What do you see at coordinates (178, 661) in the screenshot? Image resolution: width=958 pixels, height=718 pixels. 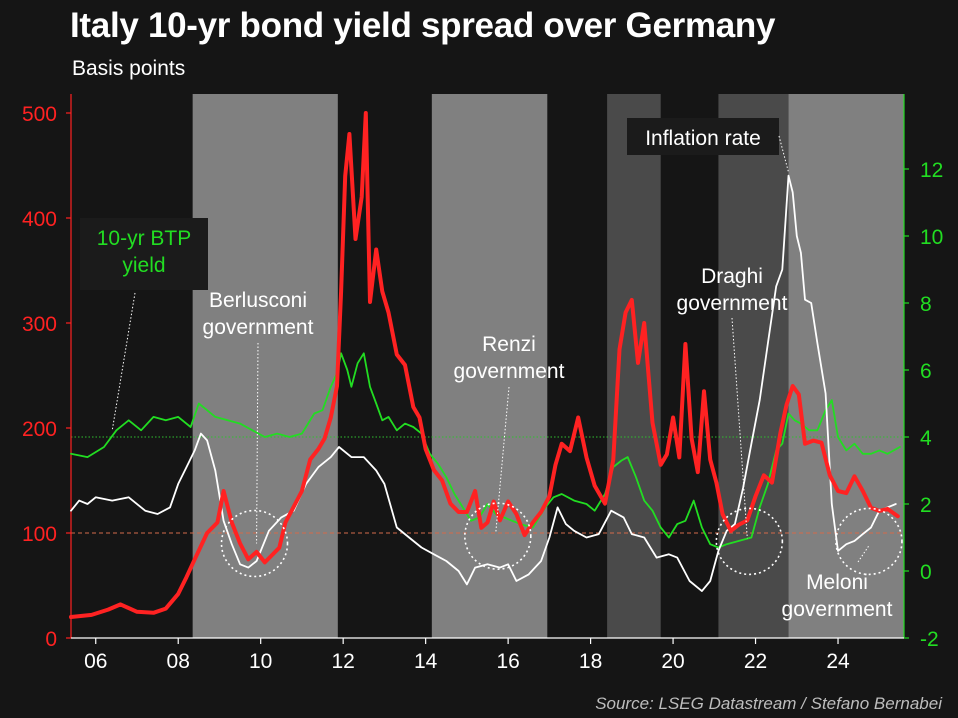 I see `x-tick-label: 08` at bounding box center [178, 661].